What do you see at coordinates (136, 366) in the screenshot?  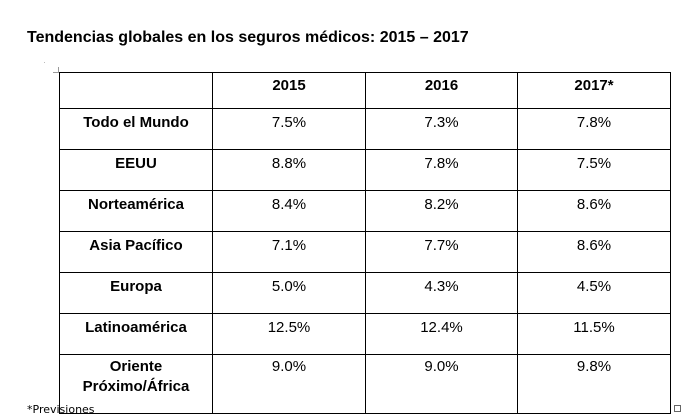 I see `row-label-line1: Oriente` at bounding box center [136, 366].